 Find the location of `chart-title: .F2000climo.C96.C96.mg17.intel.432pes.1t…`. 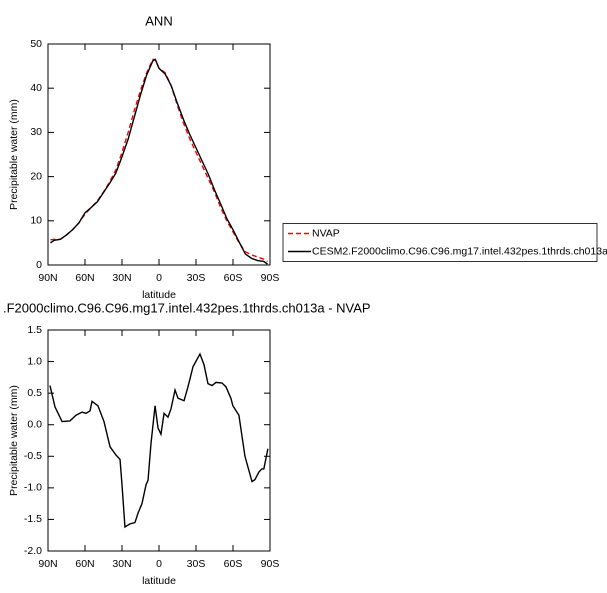

chart-title: .F2000climo.C96.C96.mg17.intel.432pes.1t… is located at coordinates (187, 307).